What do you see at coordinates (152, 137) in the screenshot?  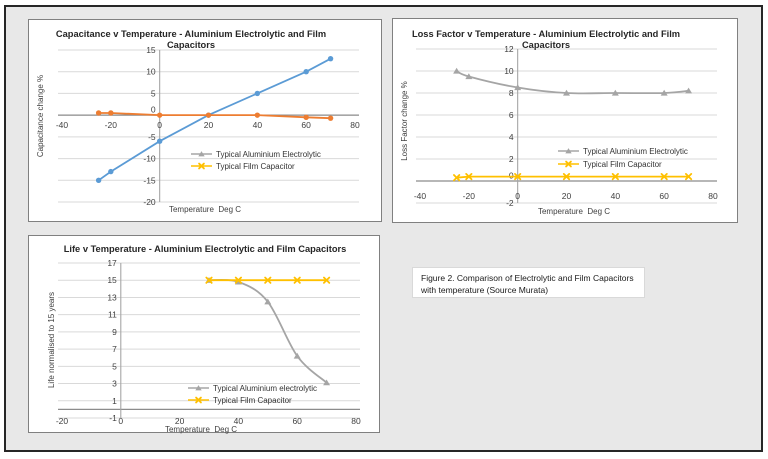 I see `svg-text: -5` at bounding box center [152, 137].